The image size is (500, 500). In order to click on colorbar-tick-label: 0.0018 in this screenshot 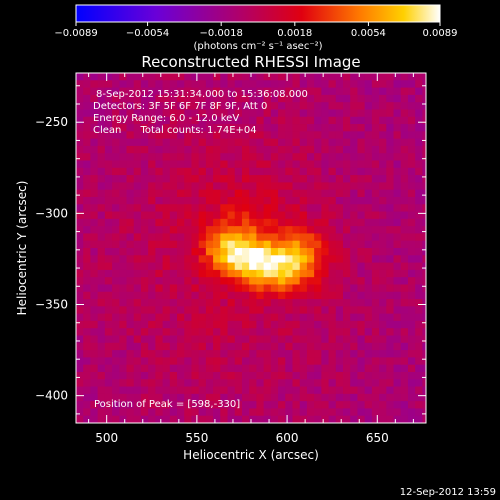, I will do `click(294, 33)`.